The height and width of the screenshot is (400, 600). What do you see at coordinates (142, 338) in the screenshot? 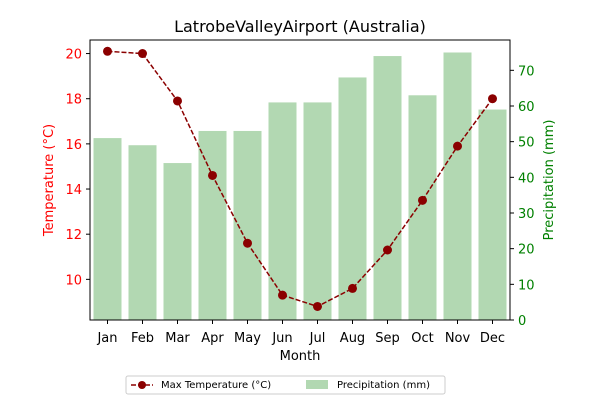
I see `x-tick-label-feb: Feb` at bounding box center [142, 338].